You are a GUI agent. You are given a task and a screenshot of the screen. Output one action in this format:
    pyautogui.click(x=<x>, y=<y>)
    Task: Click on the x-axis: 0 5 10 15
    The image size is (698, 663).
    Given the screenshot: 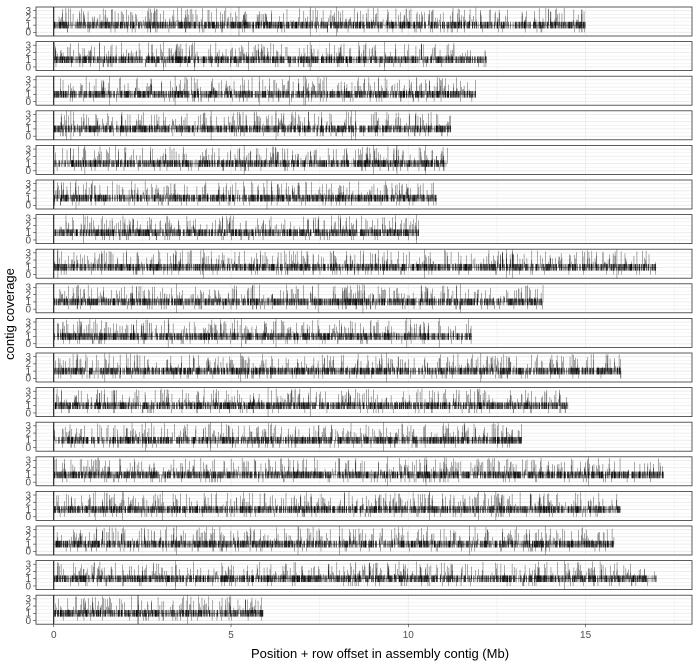 What is the action you would take?
    pyautogui.click(x=321, y=632)
    